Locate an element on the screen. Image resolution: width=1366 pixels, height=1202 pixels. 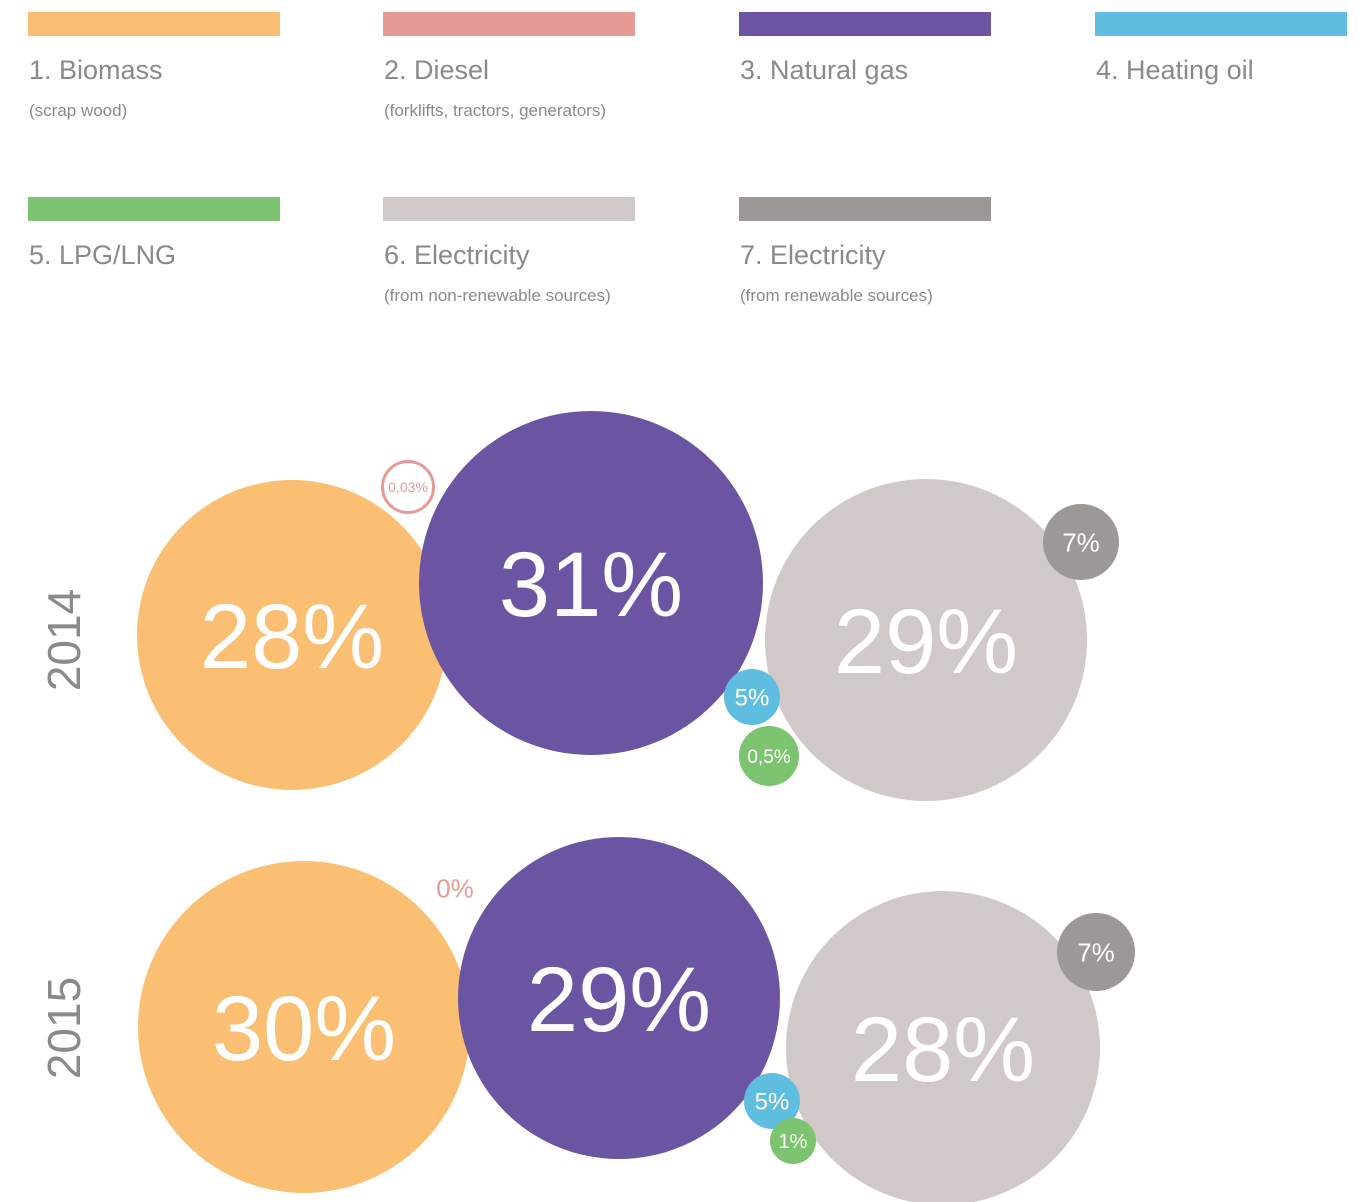
year-label: 2015 is located at coordinates (64, 1028).